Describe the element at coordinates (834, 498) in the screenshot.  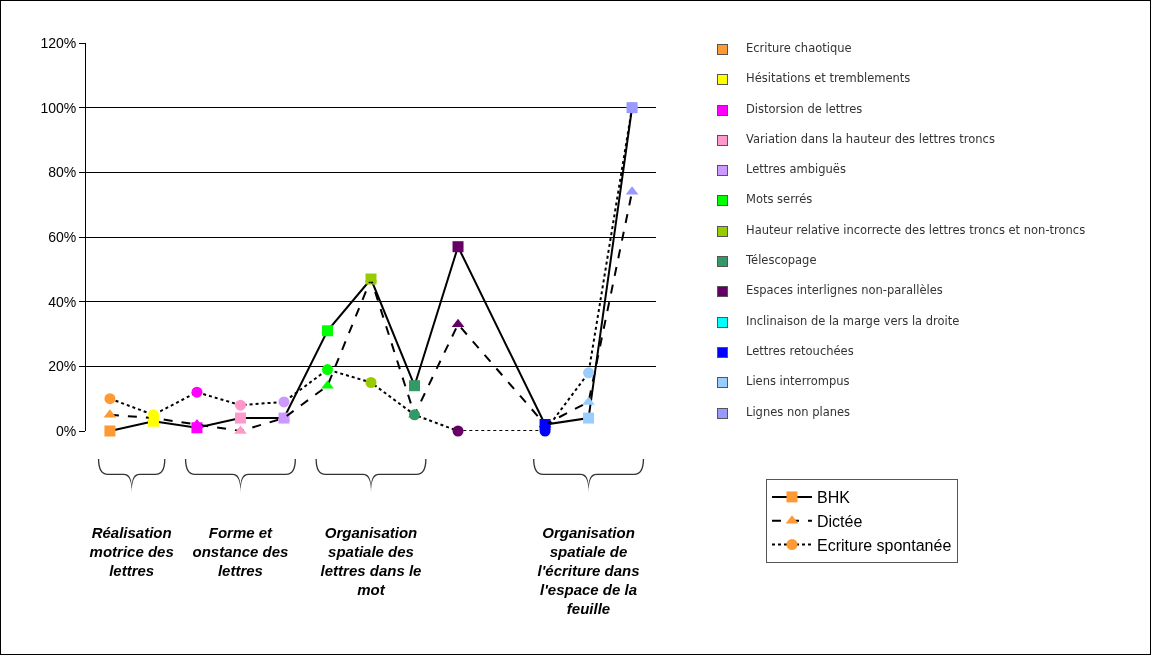
I see `legend-label: BHK` at that location.